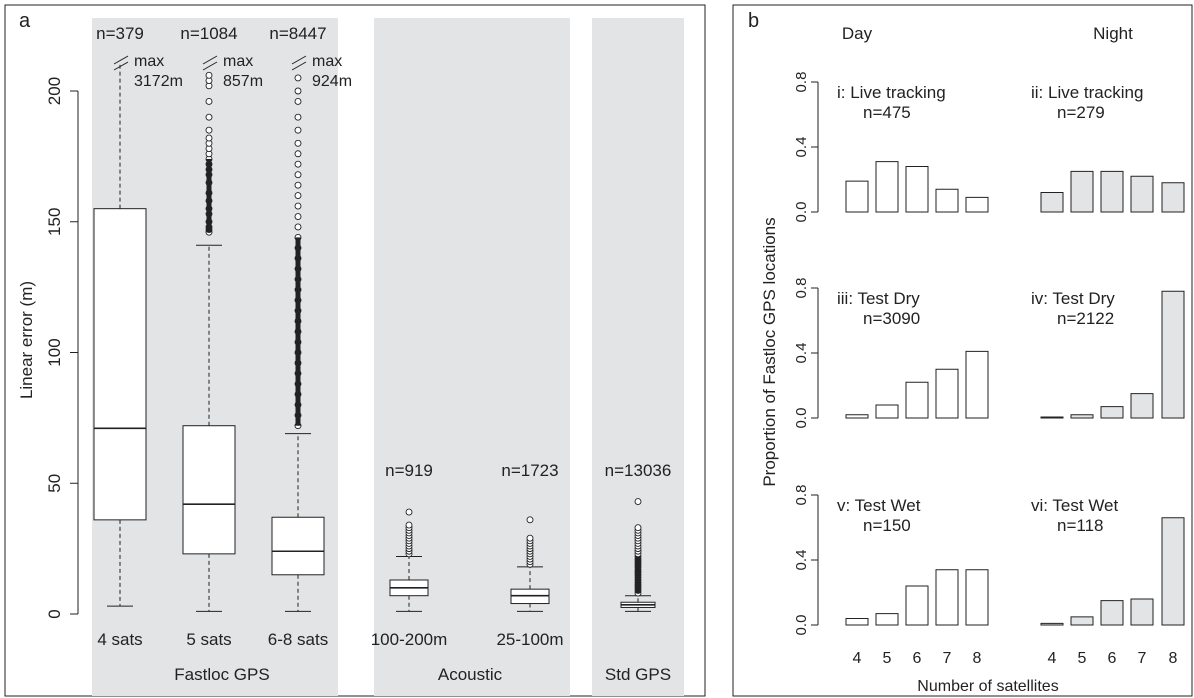 The height and width of the screenshot is (698, 1194). What do you see at coordinates (298, 639) in the screenshot?
I see `box-label: 6-8 sats` at bounding box center [298, 639].